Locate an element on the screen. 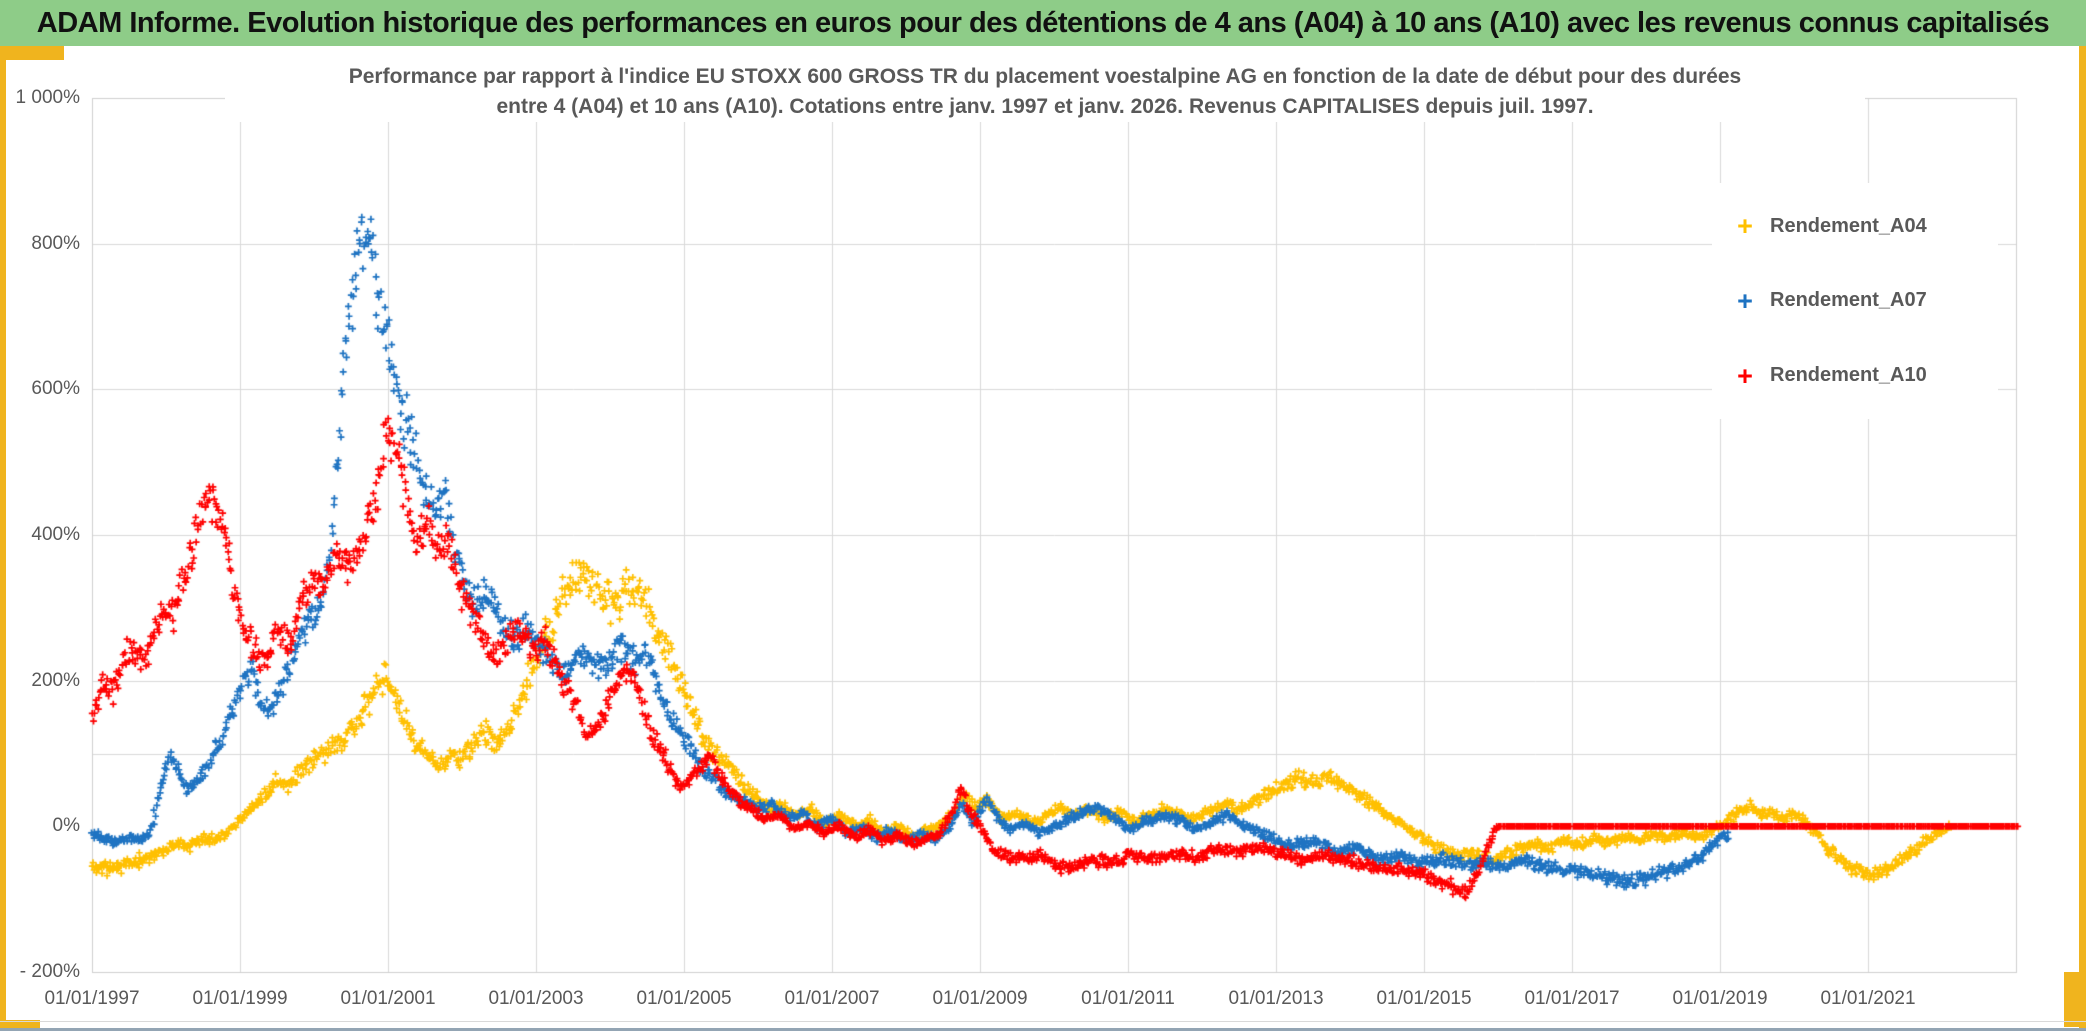 The width and height of the screenshot is (2086, 1031). window-bottom-edge is located at coordinates (1043, 1029).